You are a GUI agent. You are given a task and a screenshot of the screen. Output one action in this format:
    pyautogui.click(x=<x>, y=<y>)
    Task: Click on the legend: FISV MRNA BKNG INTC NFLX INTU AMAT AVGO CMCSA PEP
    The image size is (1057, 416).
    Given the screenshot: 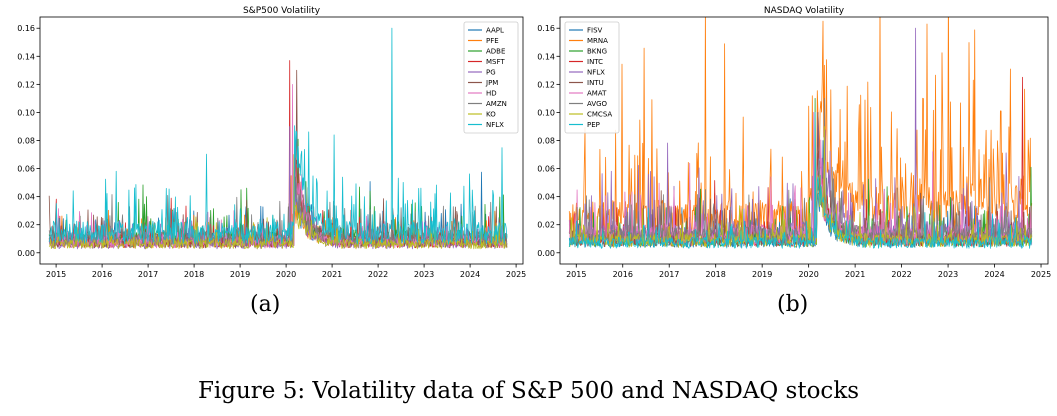 What is the action you would take?
    pyautogui.click(x=592, y=77)
    